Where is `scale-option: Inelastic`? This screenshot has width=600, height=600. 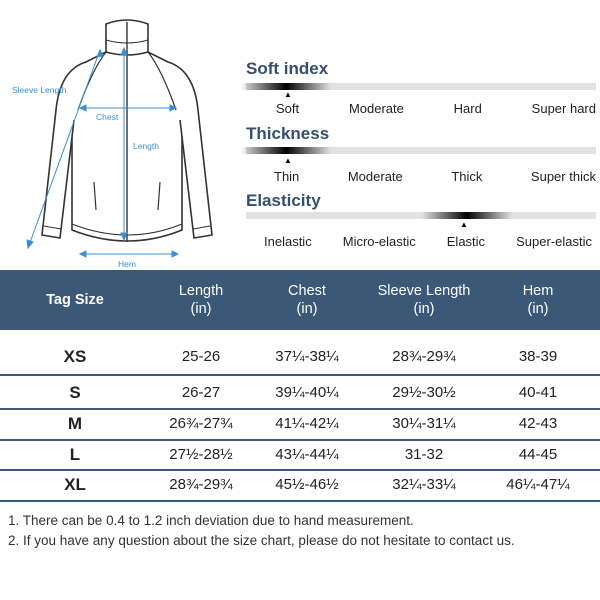 scale-option: Inelastic is located at coordinates (288, 241).